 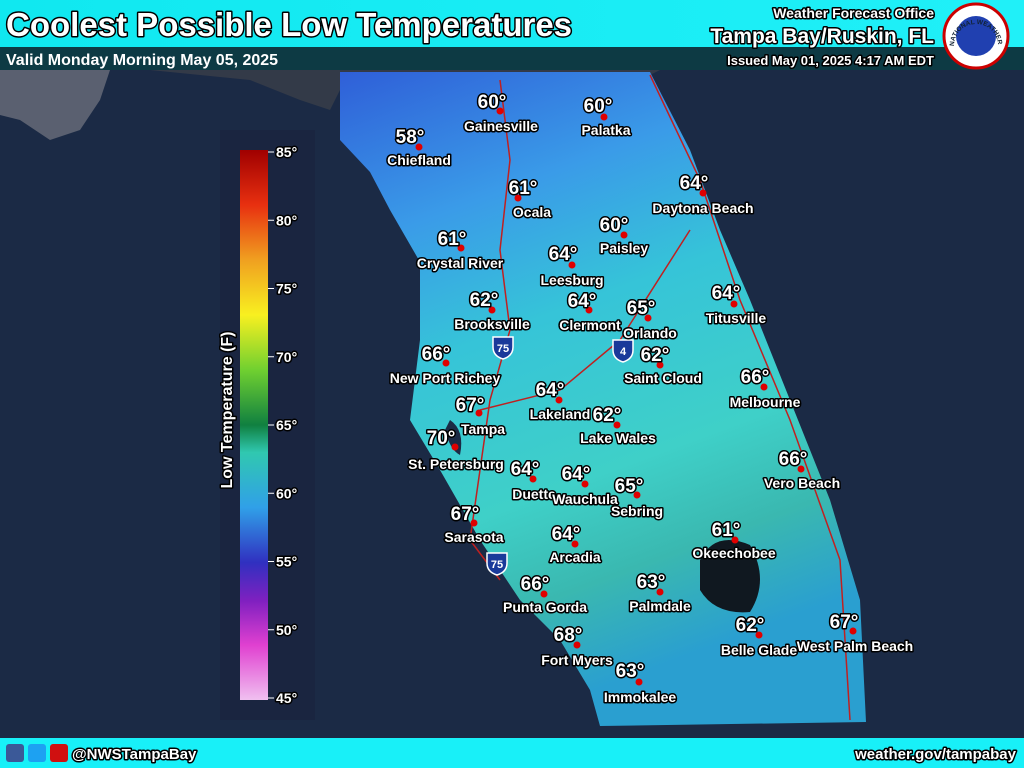 I want to click on valid-bar, so click(x=512, y=58).